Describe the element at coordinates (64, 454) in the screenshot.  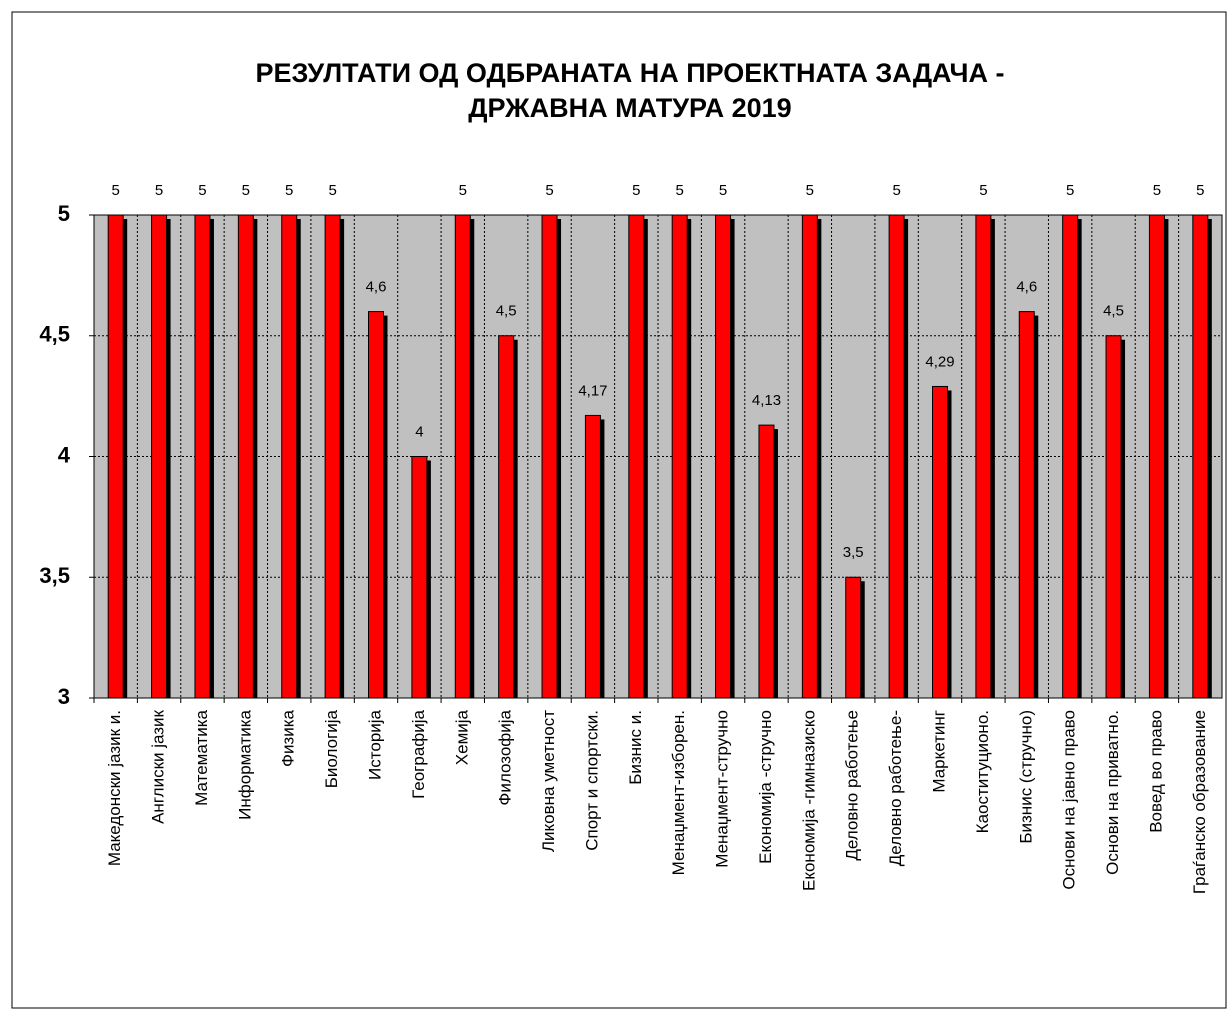
I see `y-tick-label: 4` at that location.